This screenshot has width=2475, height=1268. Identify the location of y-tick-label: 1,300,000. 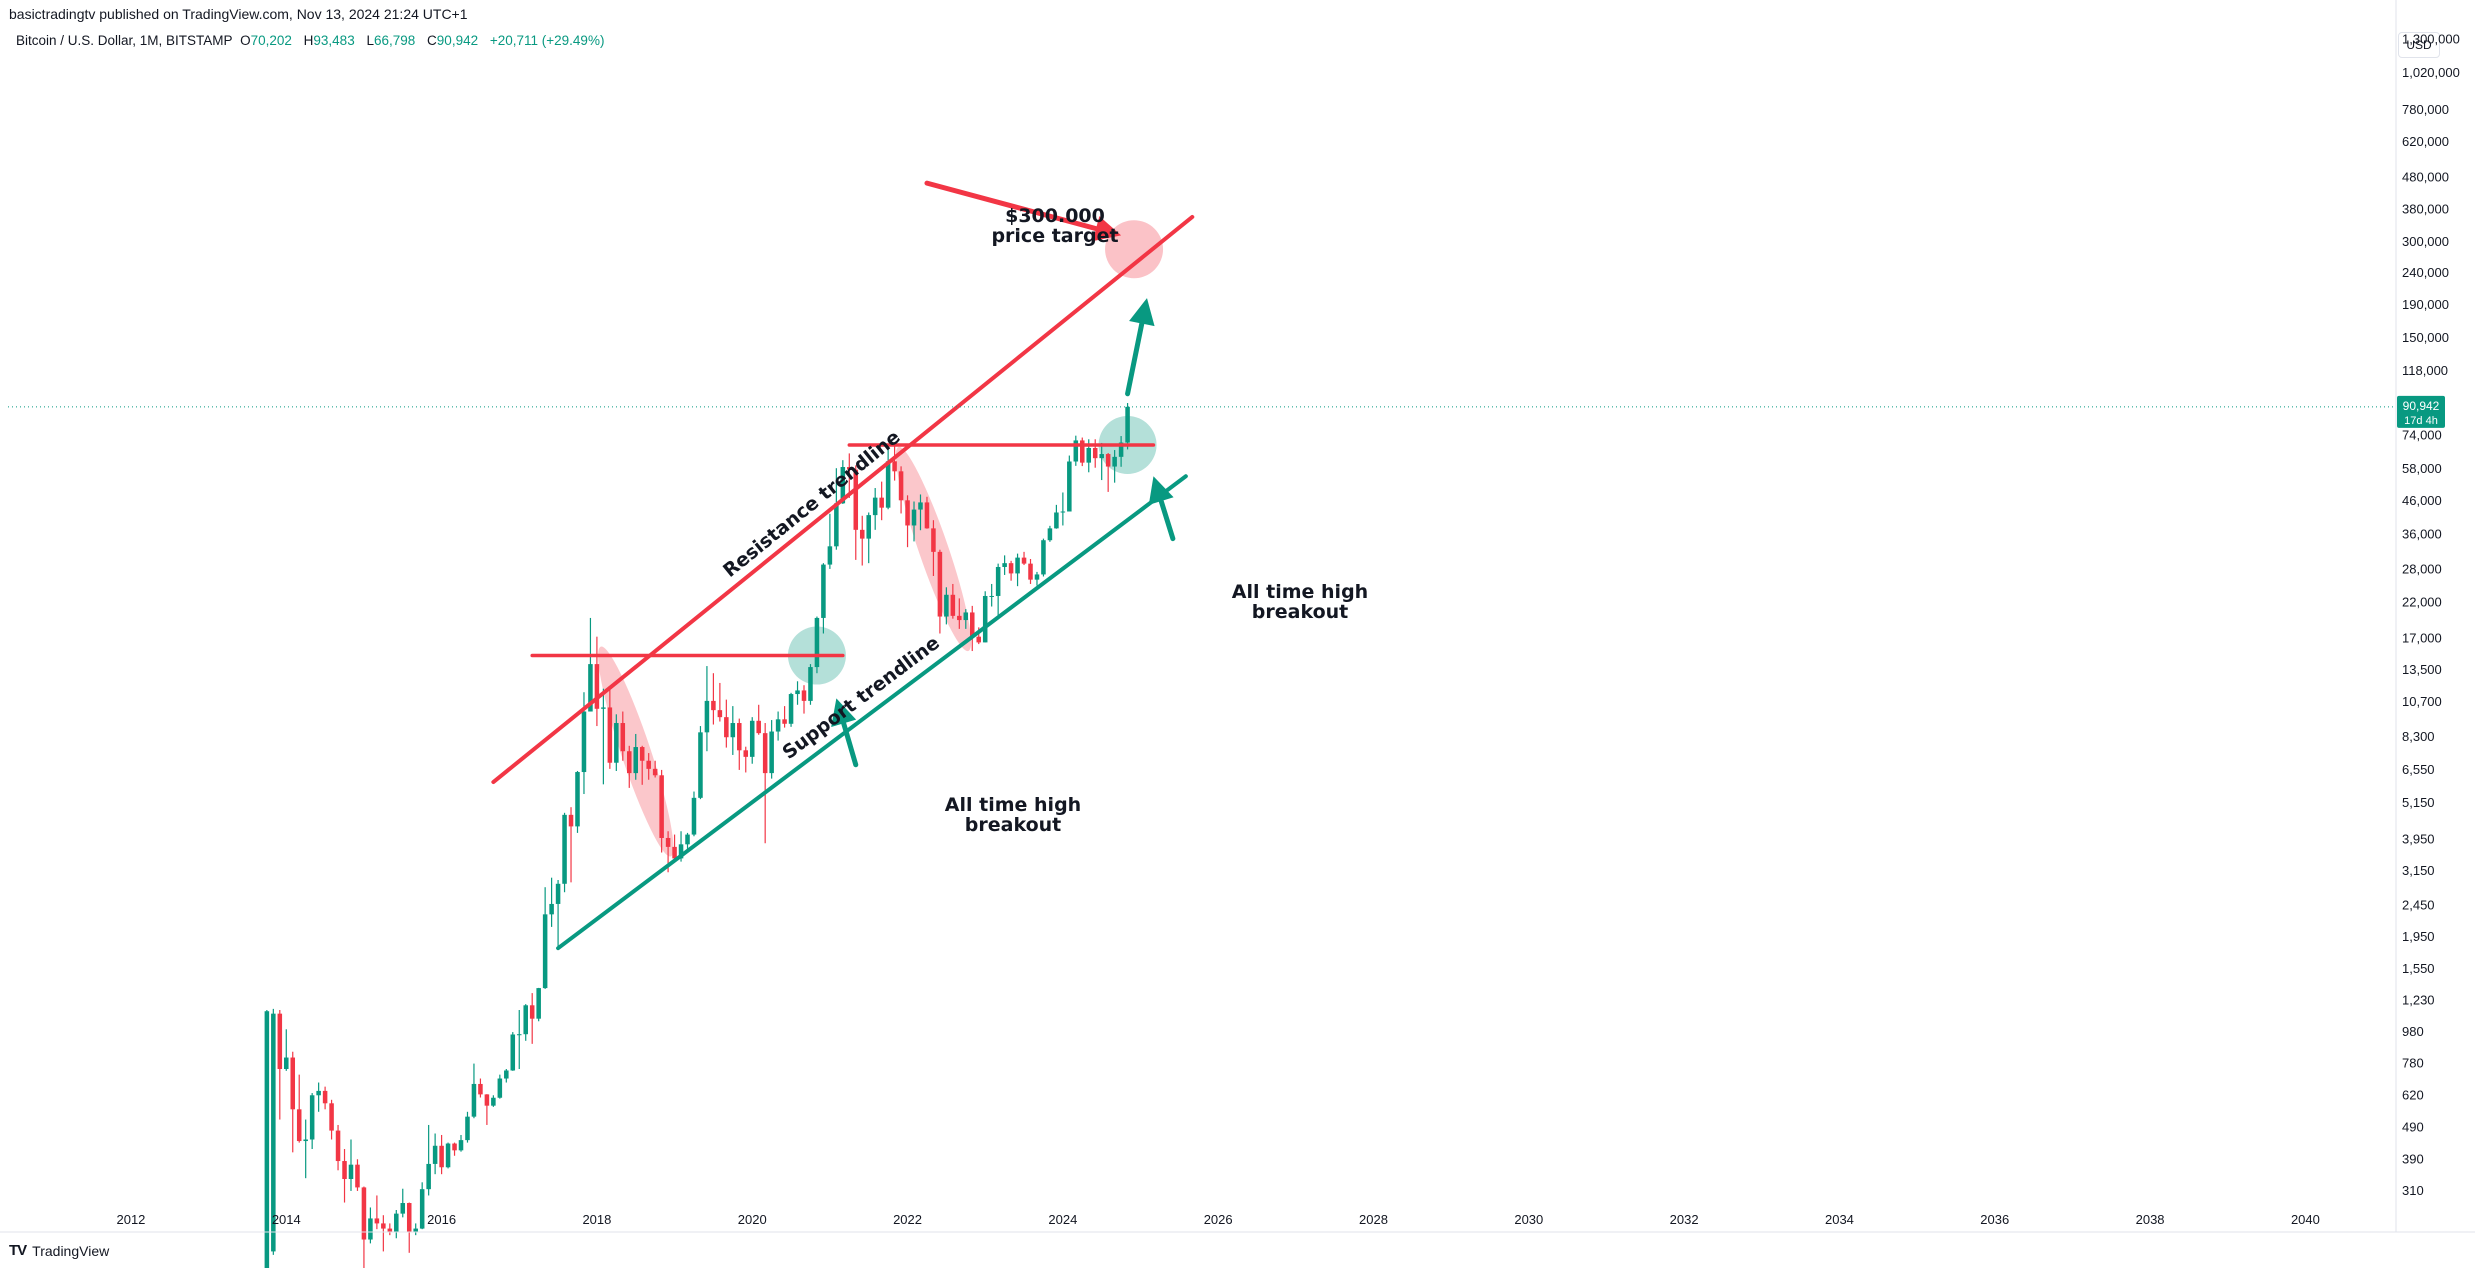
(2431, 39).